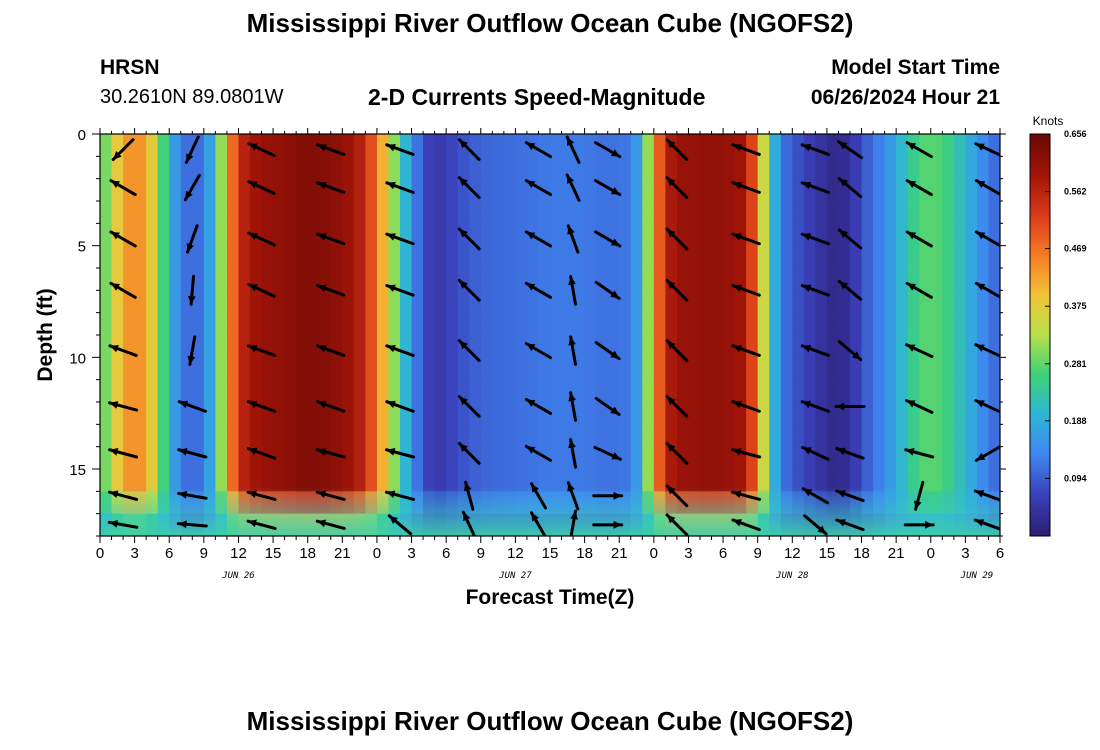 This screenshot has height=750, width=1100. I want to click on x-tick-label: 3, so click(411, 553).